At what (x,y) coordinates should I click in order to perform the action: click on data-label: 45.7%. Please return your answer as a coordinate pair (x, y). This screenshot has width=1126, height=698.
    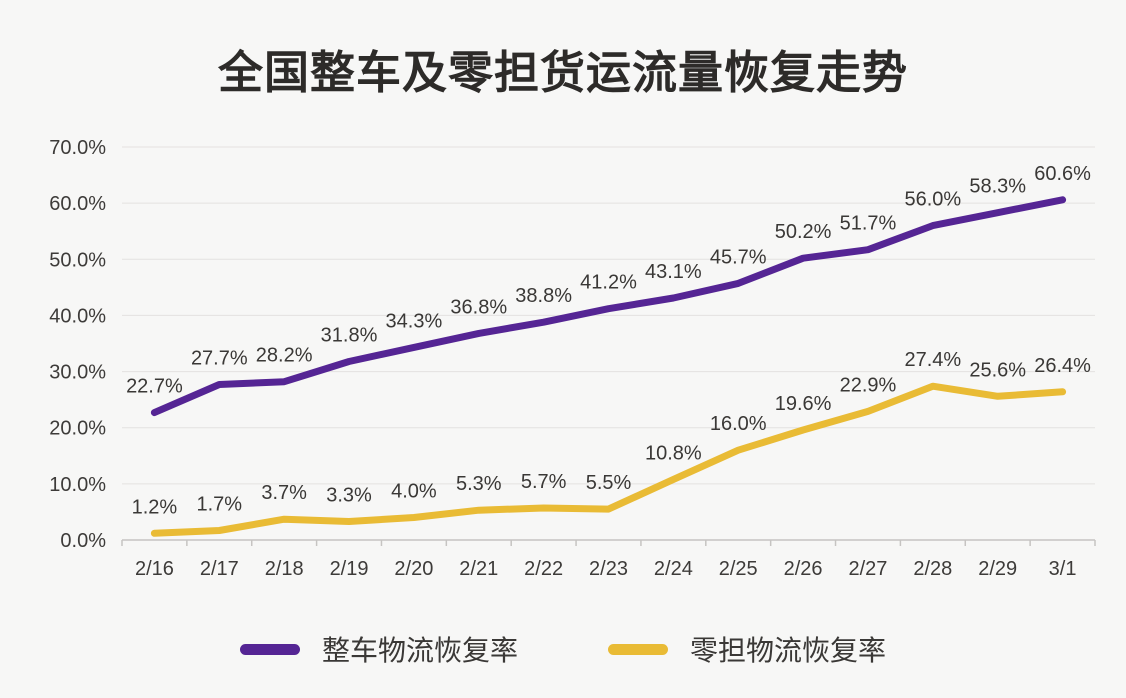
    Looking at the image, I should click on (738, 257).